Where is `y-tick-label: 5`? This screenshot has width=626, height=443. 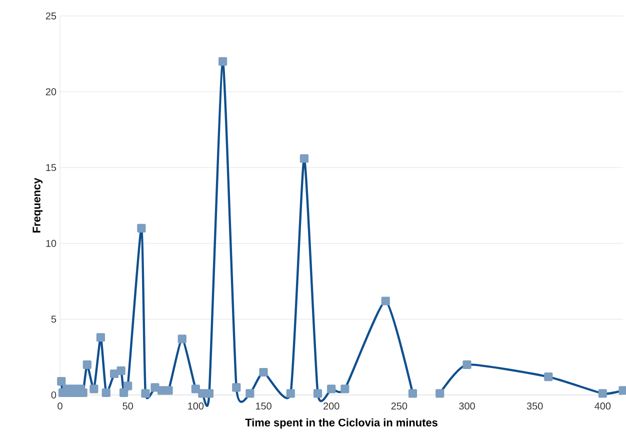
y-tick-label: 5 is located at coordinates (53, 319).